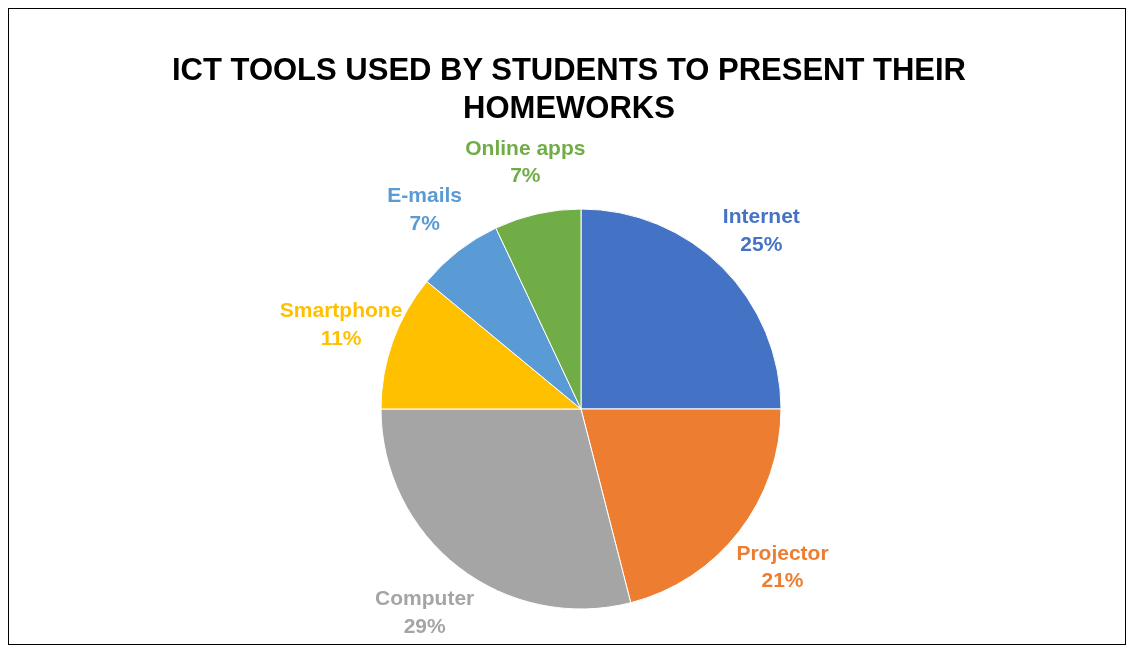  I want to click on data-label: 21%, so click(782, 580).